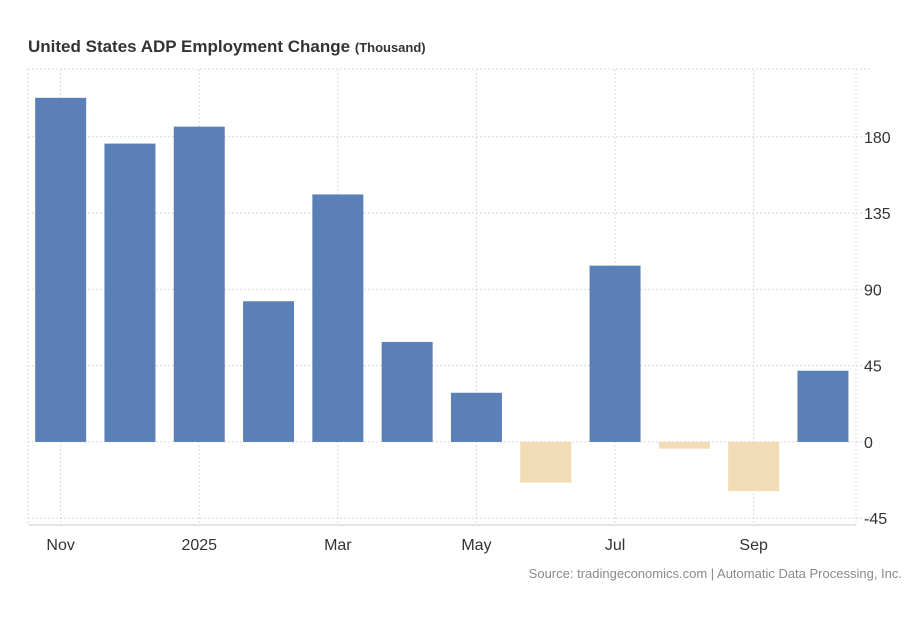 This screenshot has width=916, height=632. What do you see at coordinates (546, 462) in the screenshot?
I see `bar-jun` at bounding box center [546, 462].